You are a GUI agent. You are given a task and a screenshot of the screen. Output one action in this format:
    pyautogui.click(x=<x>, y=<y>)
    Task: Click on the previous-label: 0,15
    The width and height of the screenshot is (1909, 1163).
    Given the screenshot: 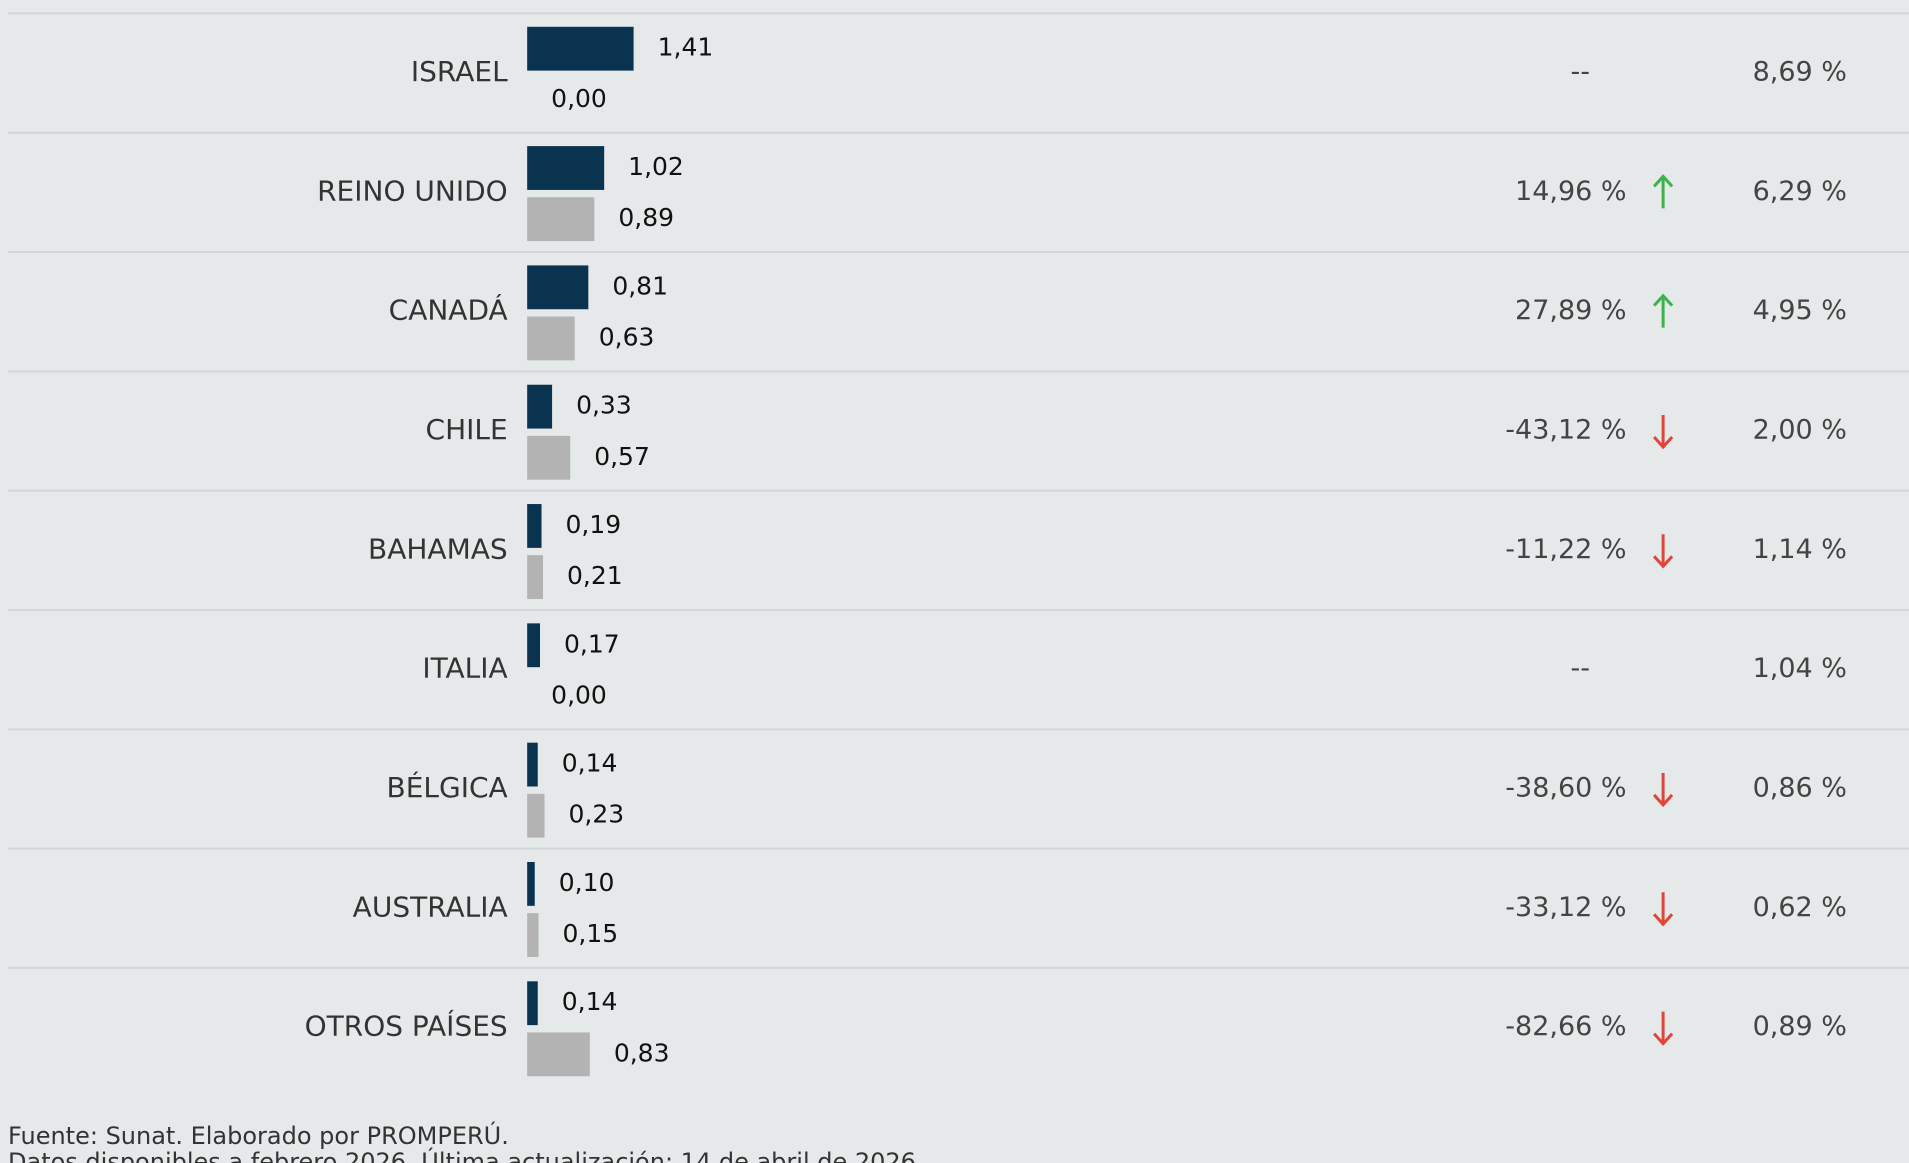 What is the action you would take?
    pyautogui.click(x=591, y=933)
    